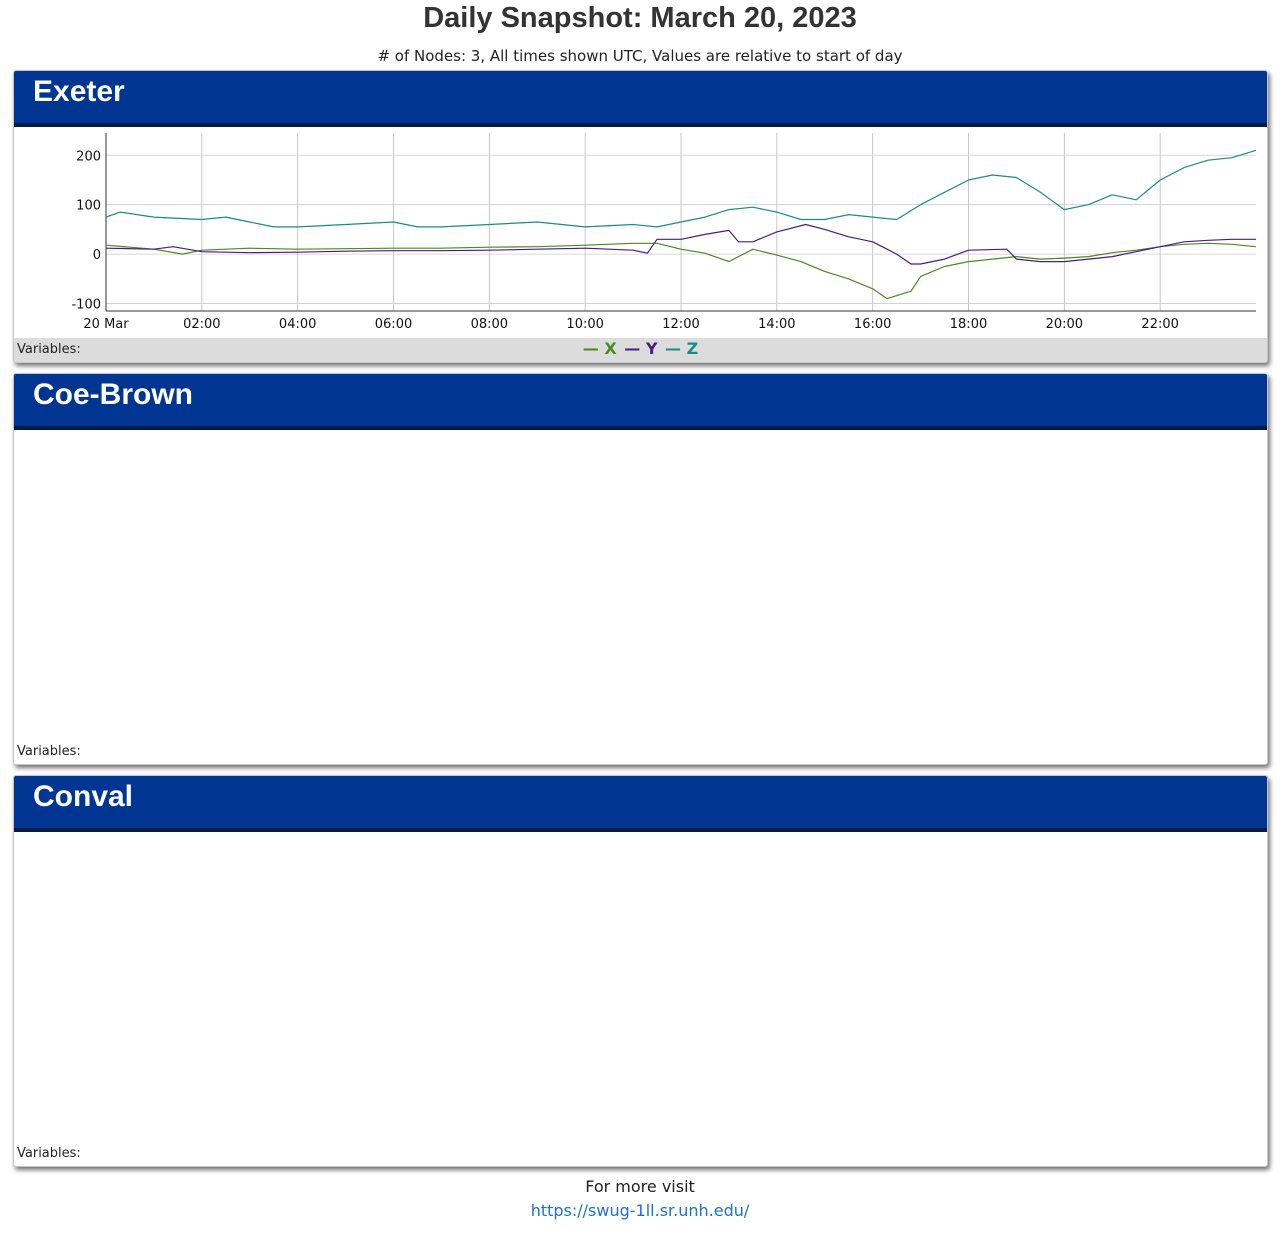 The image size is (1280, 1248). Describe the element at coordinates (88, 206) in the screenshot. I see `y-tick-label: 100` at that location.